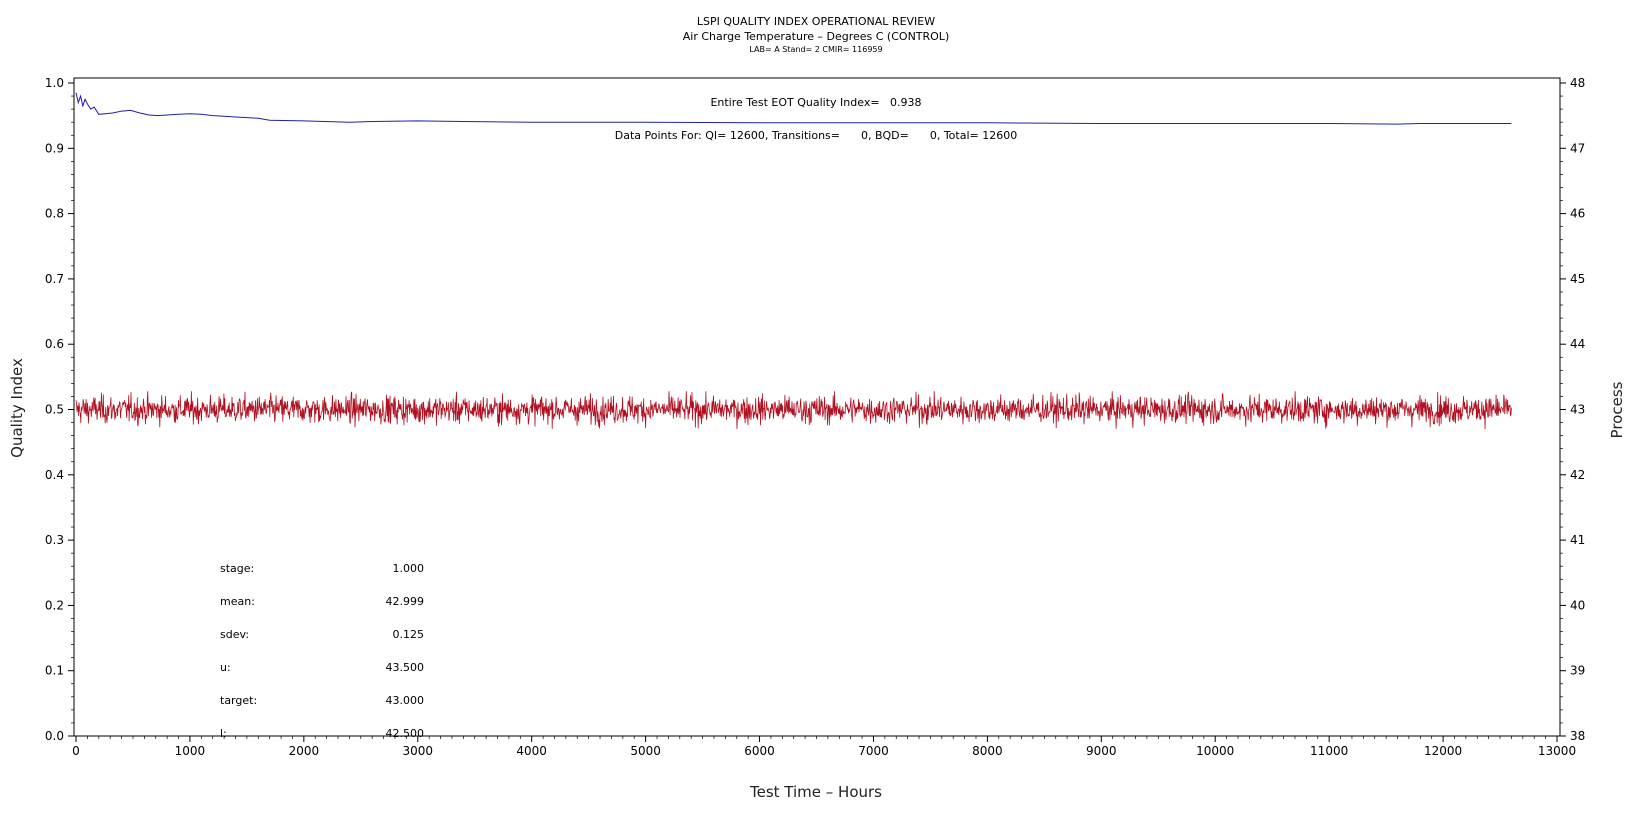 This screenshot has width=1632, height=819. What do you see at coordinates (815, 792) in the screenshot?
I see `x-axis-label: Test Time – Hours` at bounding box center [815, 792].